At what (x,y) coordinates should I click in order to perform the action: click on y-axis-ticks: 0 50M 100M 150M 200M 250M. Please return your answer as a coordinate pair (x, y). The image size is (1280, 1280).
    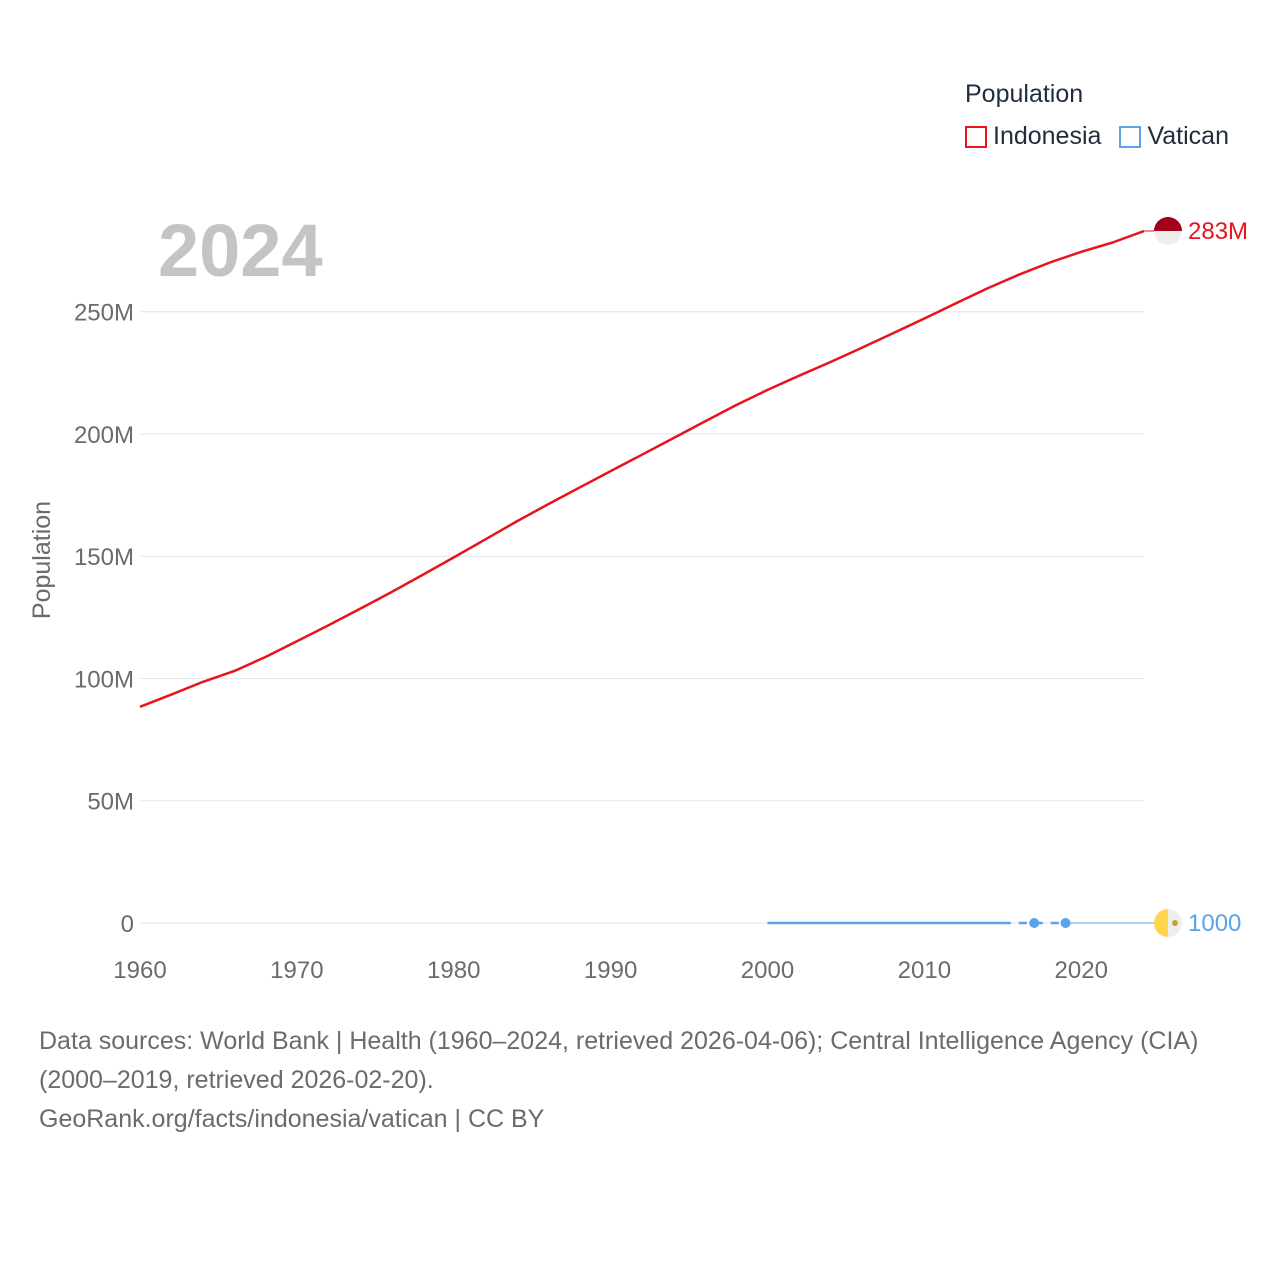
    Looking at the image, I should click on (104, 619).